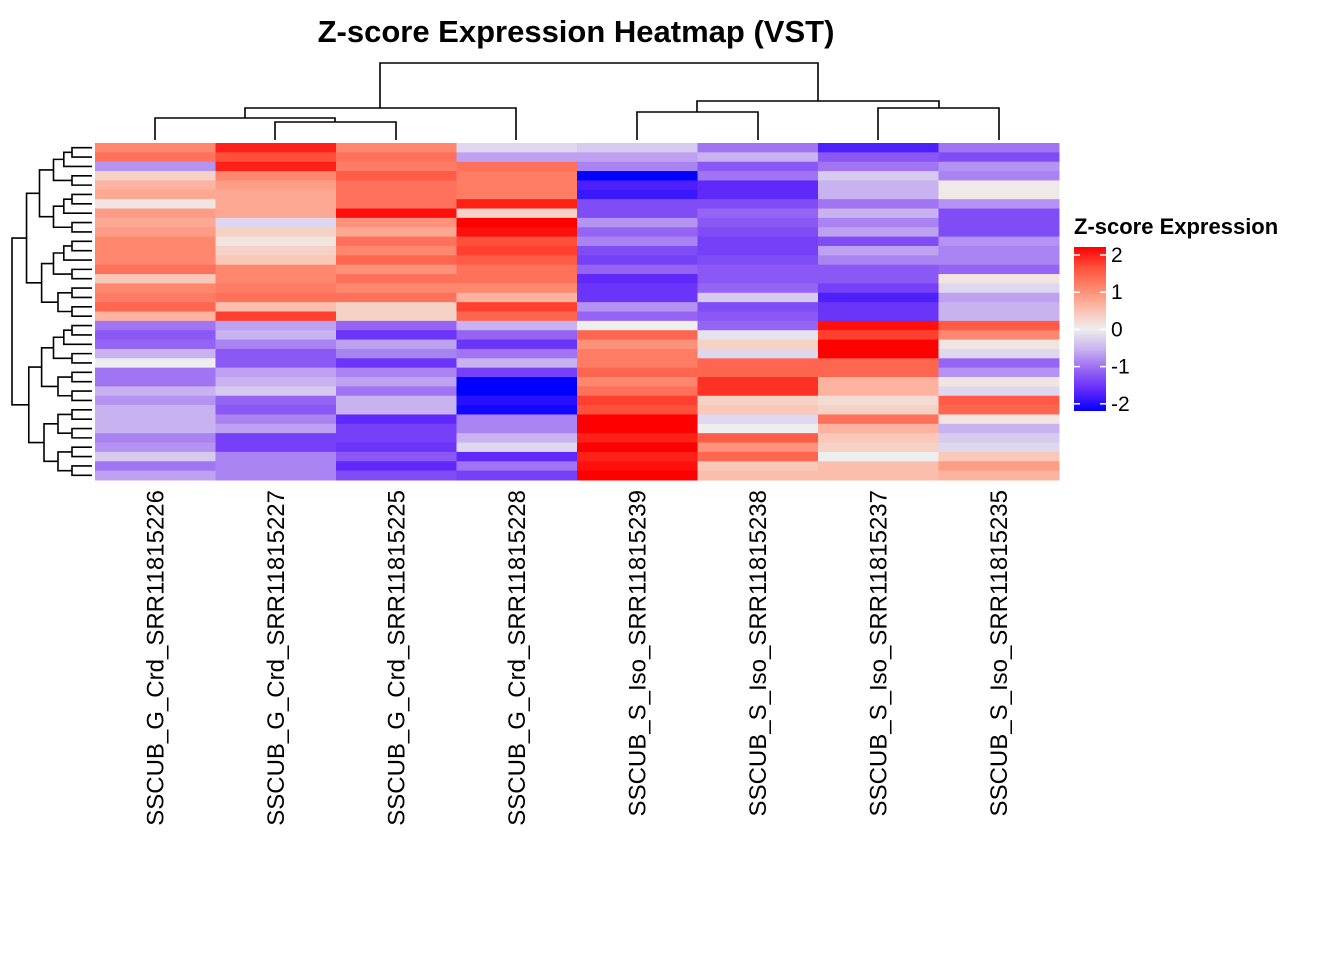 The width and height of the screenshot is (1344, 960). Describe the element at coordinates (758, 653) in the screenshot. I see `column-label: SSCUB_S_Iso_SRR11815238` at that location.